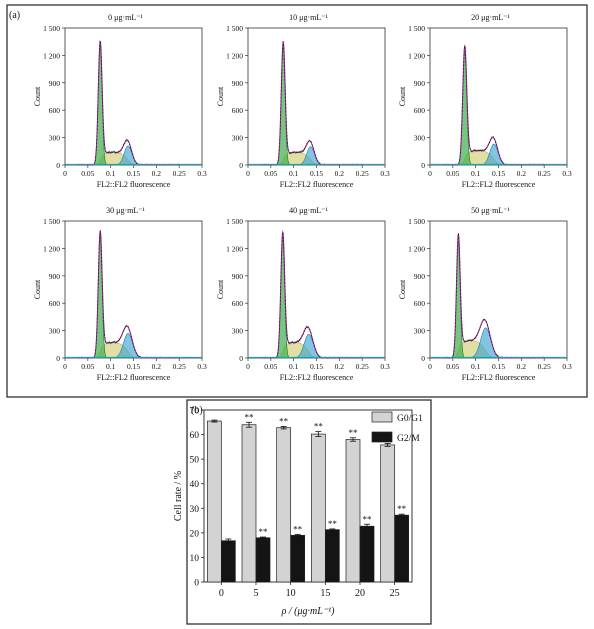  I want to click on x-tick-label: 10, so click(291, 593).